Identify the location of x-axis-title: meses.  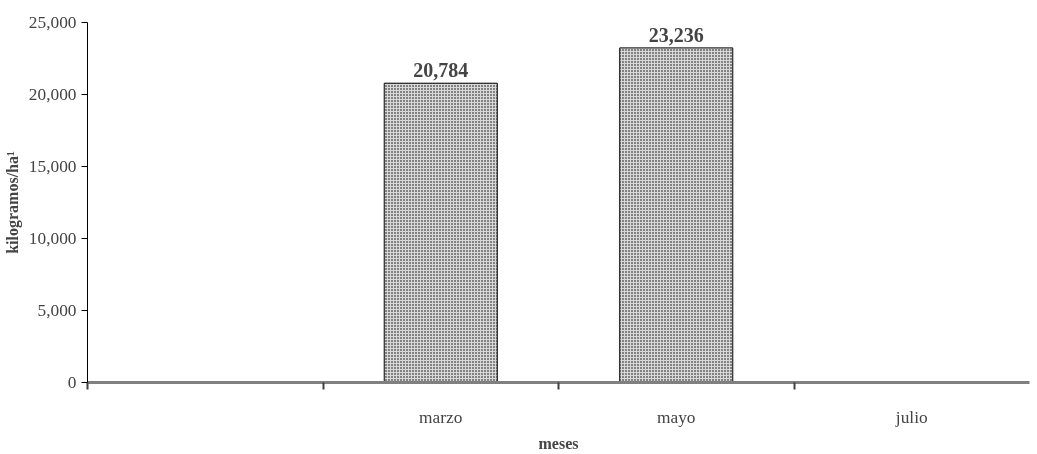
(558, 443).